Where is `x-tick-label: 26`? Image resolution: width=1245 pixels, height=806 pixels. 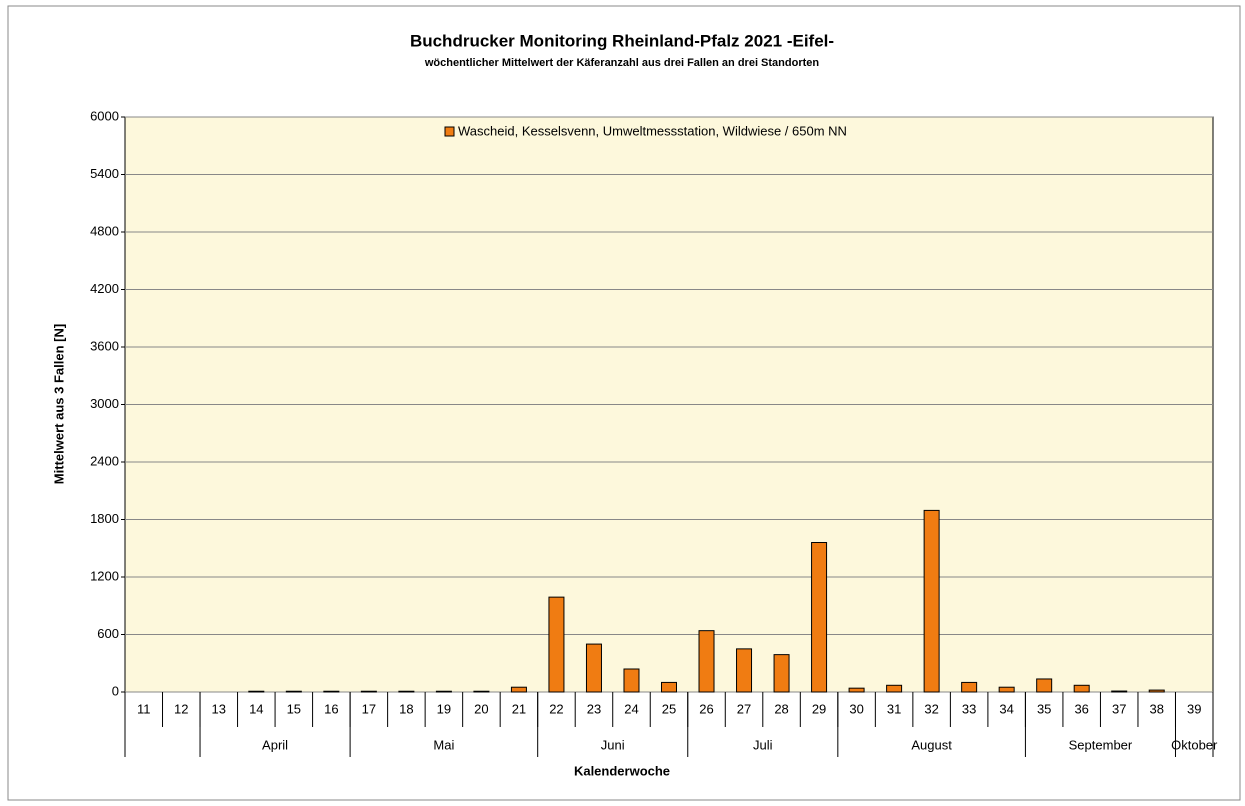
x-tick-label: 26 is located at coordinates (706, 708).